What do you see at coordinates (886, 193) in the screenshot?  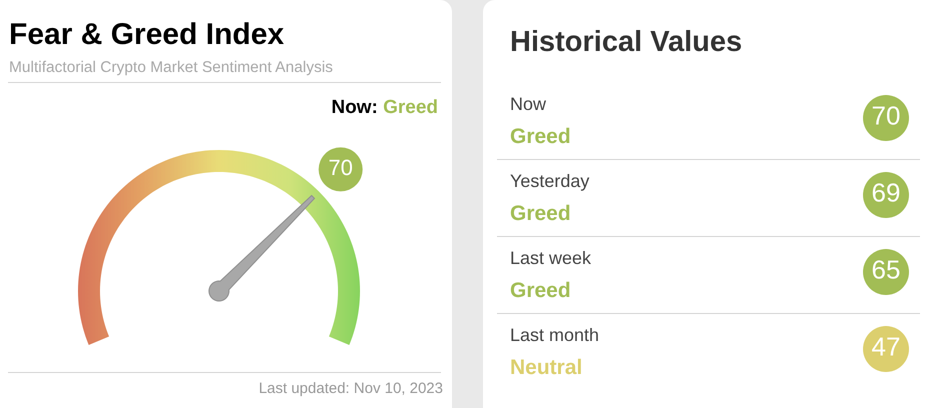 I see `data-label: 69` at bounding box center [886, 193].